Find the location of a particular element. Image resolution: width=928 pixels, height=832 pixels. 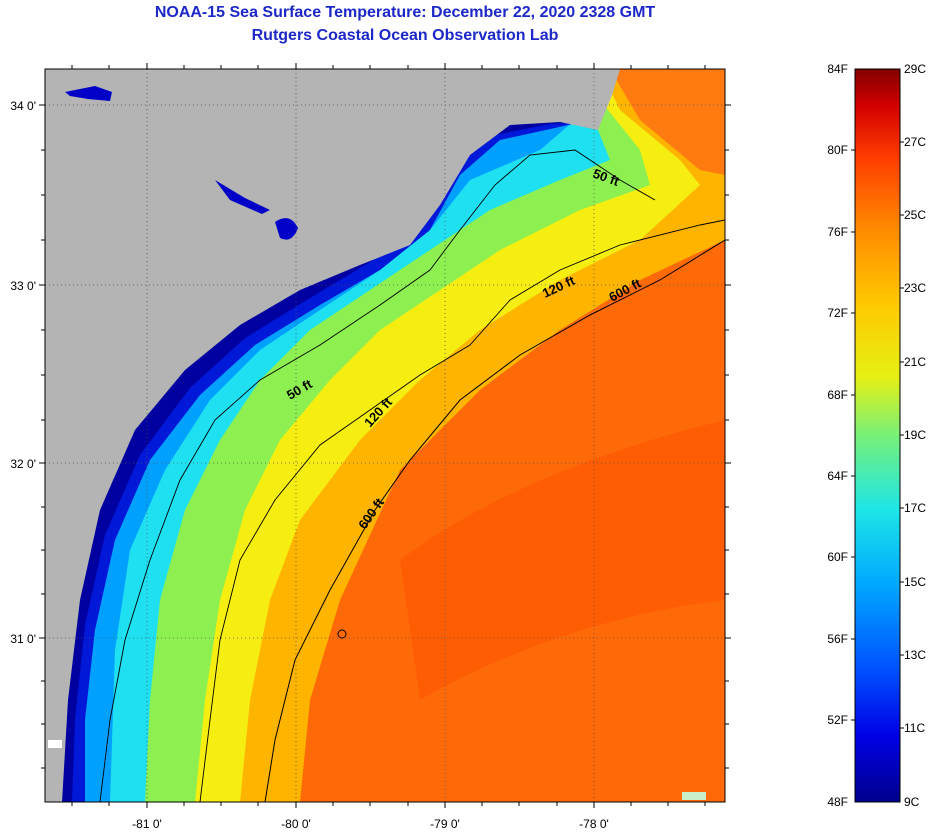

f-label: 48F is located at coordinates (837, 802).